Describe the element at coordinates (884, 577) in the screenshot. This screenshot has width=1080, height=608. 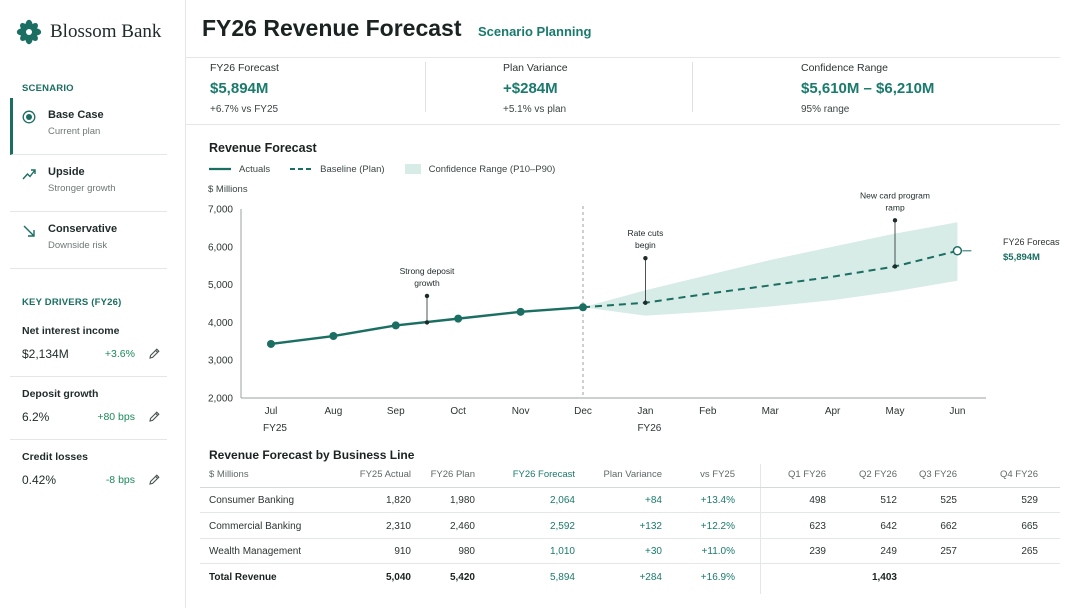
I see `table-cell: 1,403` at that location.